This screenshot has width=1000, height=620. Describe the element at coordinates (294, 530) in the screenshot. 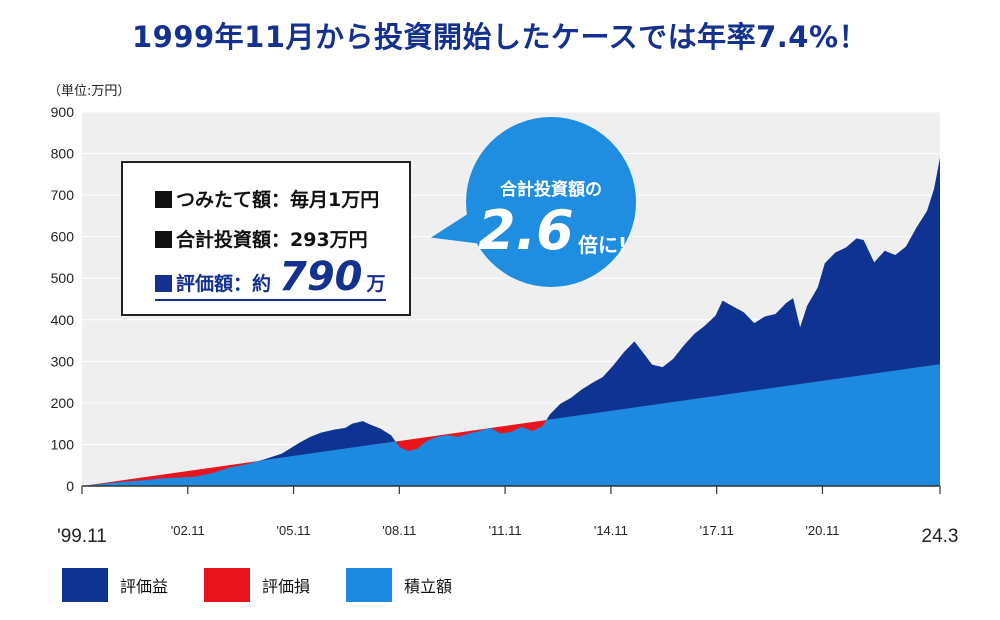

I see `x-tick-label: '05.11` at that location.